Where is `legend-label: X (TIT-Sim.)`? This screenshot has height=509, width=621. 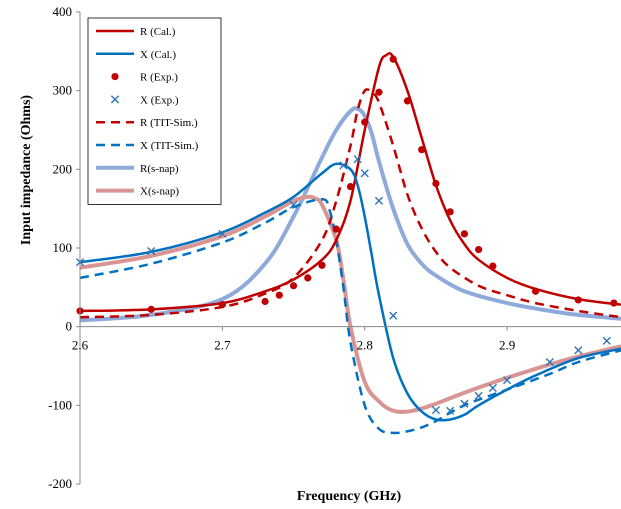 legend-label: X (TIT-Sim.) is located at coordinates (169, 146).